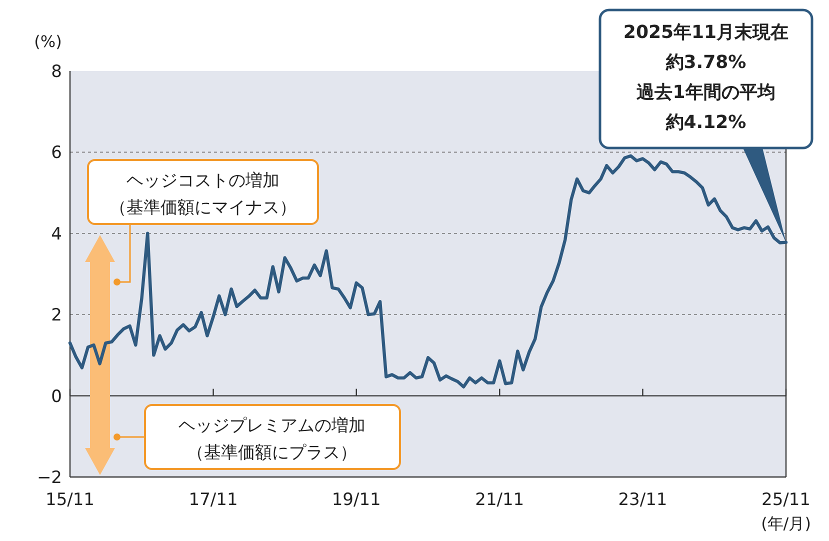 Image resolution: width=829 pixels, height=541 pixels. Describe the element at coordinates (56, 72) in the screenshot. I see `y-tick-label: 8` at that location.